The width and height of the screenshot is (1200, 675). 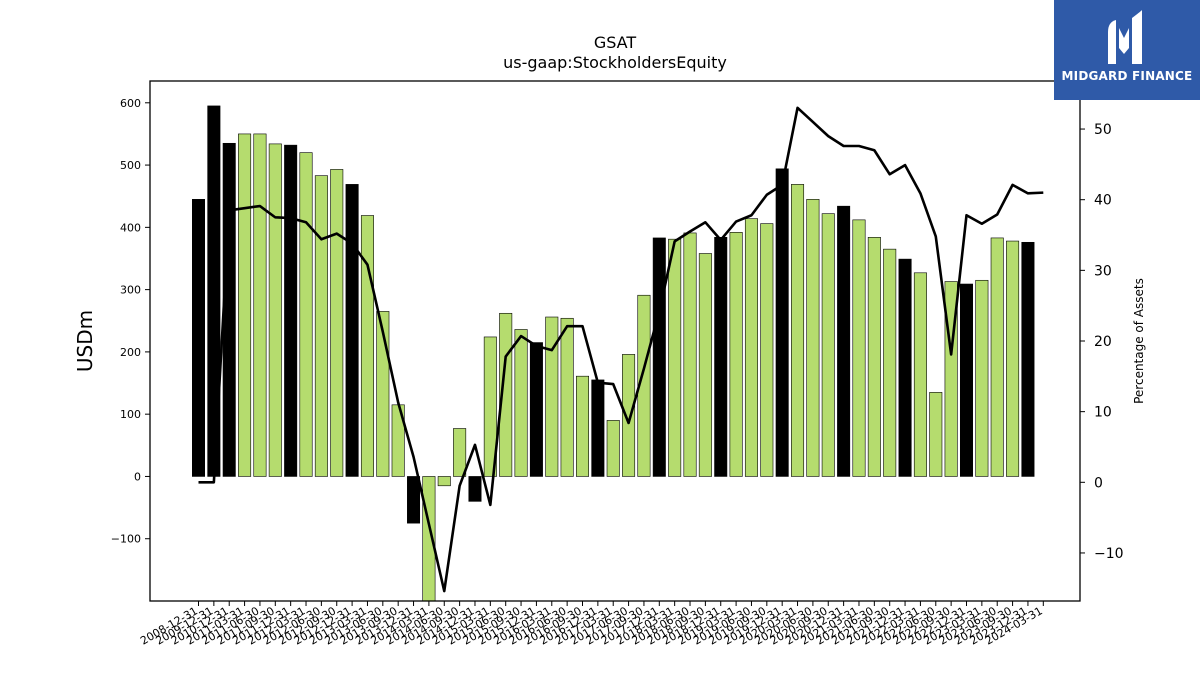 I want to click on y2-tick-label: 50, so click(x=1103, y=130).